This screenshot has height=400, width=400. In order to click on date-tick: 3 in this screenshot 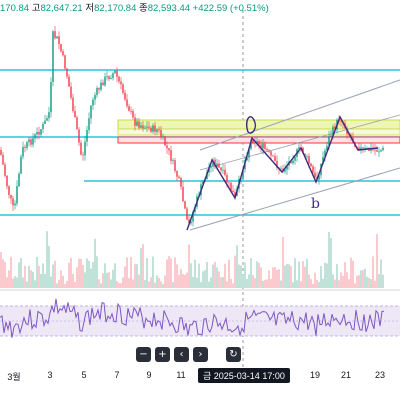, I will do `click(50, 375)`.